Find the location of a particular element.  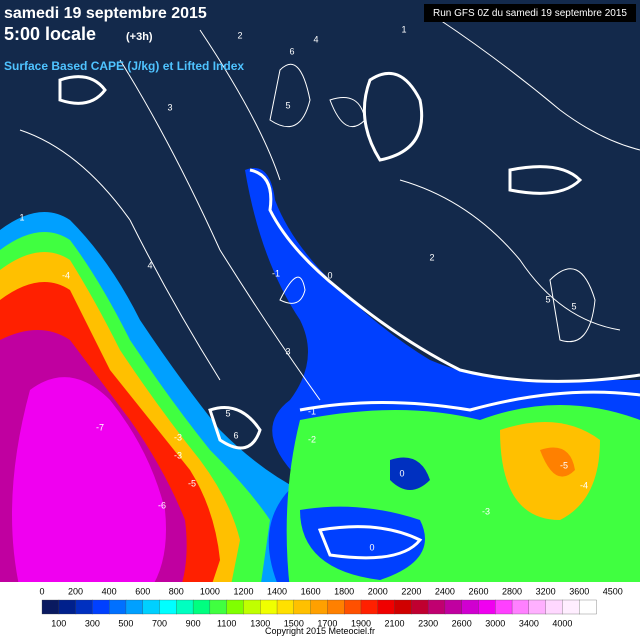

contour-label: 6 is located at coordinates (291, 51).